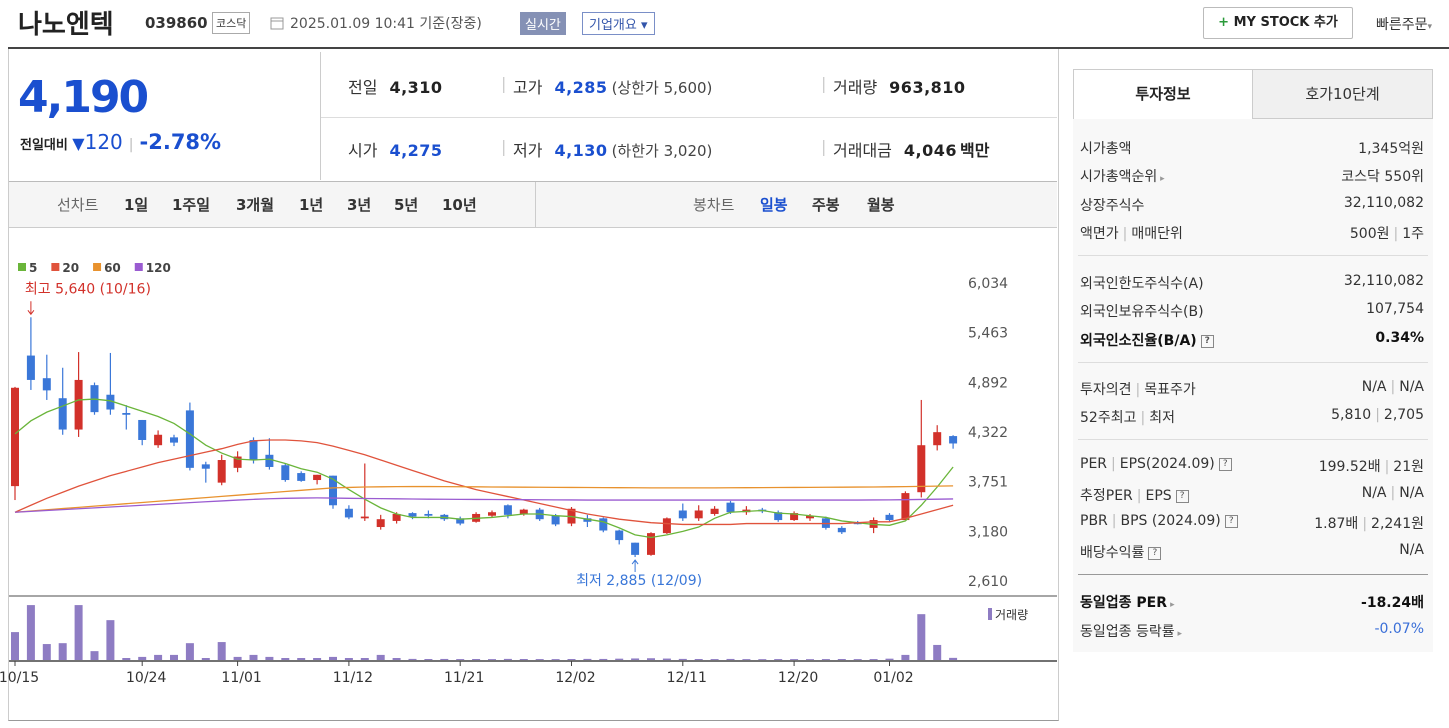 Image resolution: width=1449 pixels, height=728 pixels. Describe the element at coordinates (1167, 464) in the screenshot. I see `info-label: EPS(2024.09)` at that location.